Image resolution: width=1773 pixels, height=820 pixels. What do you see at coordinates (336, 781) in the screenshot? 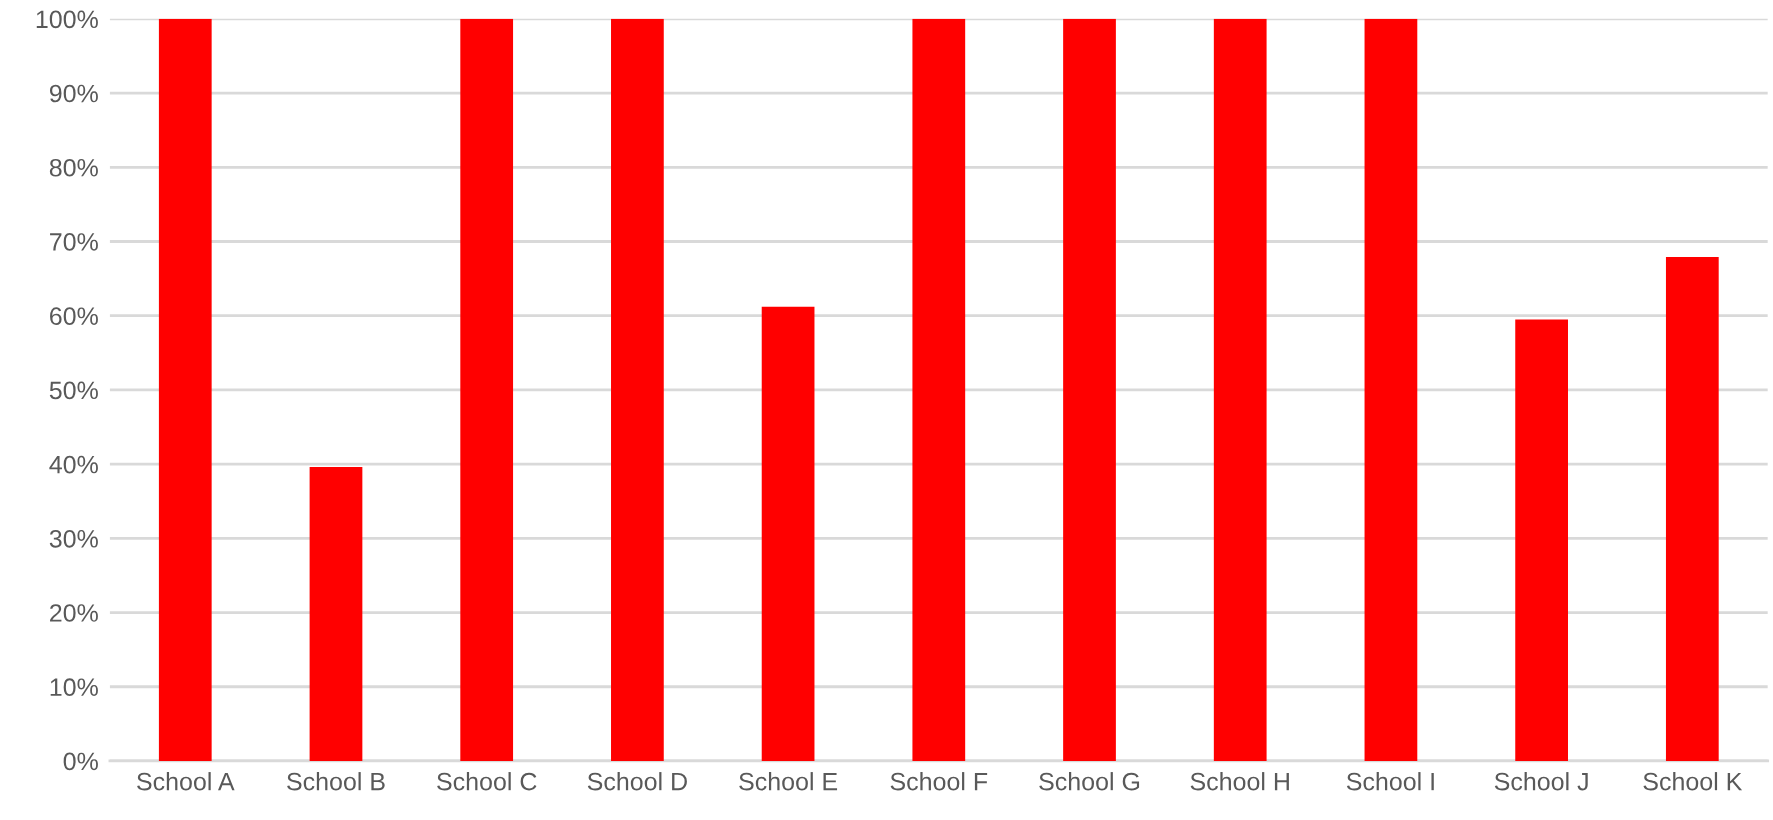
I see `x-tick-label: School B` at bounding box center [336, 781].